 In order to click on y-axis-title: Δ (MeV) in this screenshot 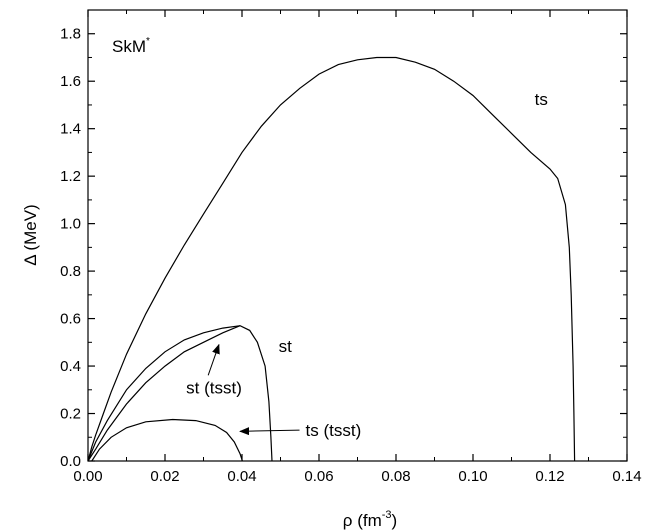, I will do `click(30, 234)`.